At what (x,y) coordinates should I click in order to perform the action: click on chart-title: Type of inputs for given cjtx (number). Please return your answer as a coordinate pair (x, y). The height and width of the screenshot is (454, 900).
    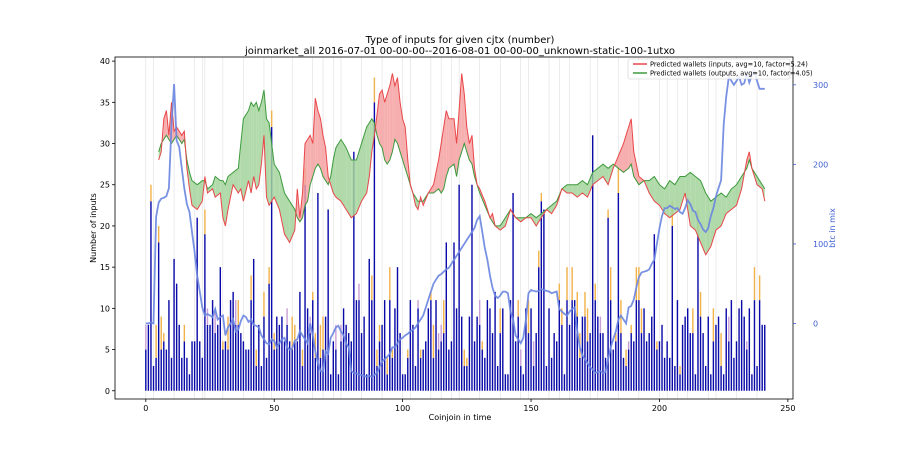
    Looking at the image, I should click on (460, 40).